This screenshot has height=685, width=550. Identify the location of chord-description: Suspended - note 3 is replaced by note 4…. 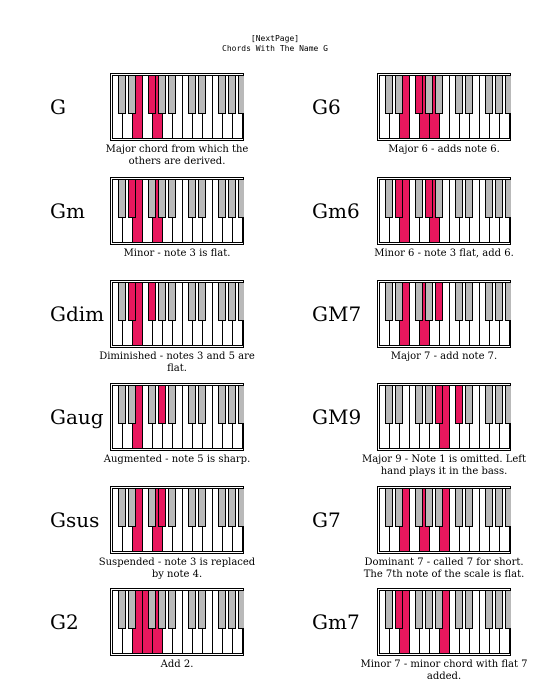
(177, 568).